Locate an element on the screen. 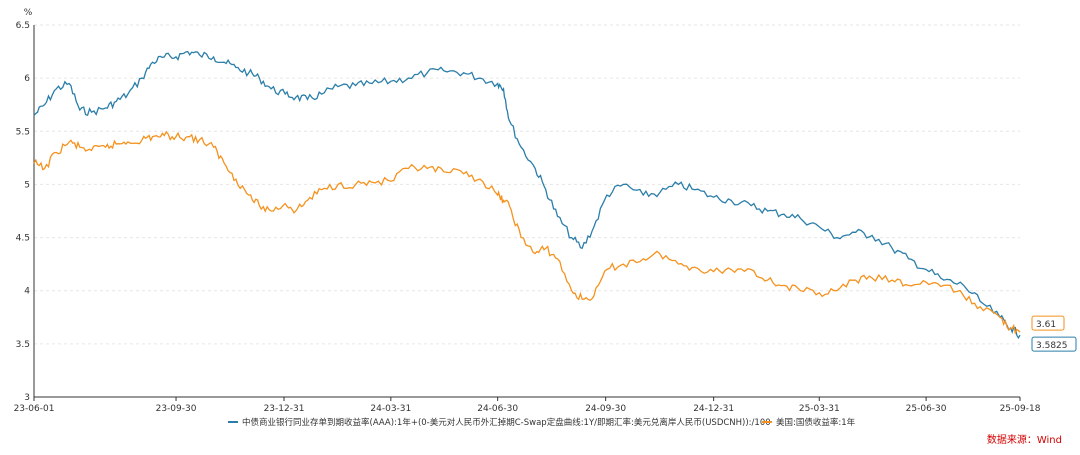 This screenshot has width=1080, height=455. y-tick-label: 3 is located at coordinates (27, 398).